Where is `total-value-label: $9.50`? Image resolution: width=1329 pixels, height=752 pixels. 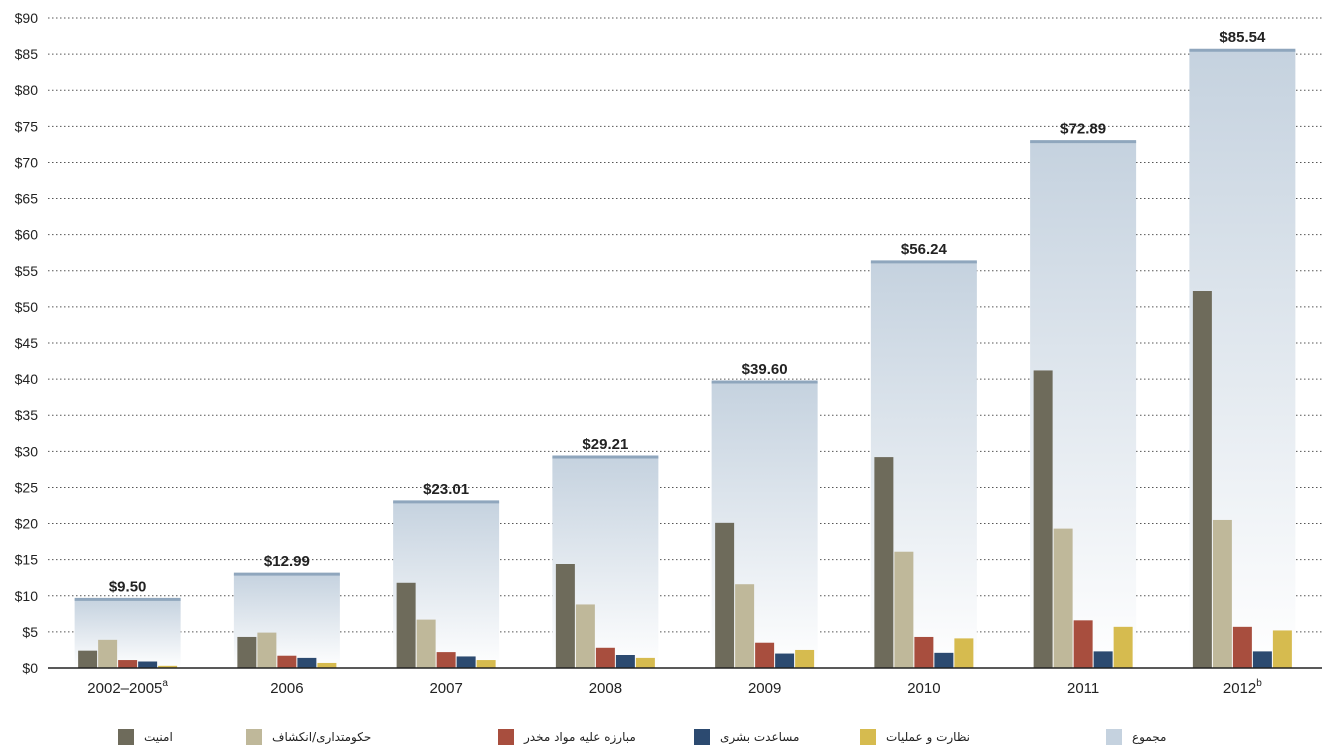 total-value-label: $9.50 is located at coordinates (128, 586).